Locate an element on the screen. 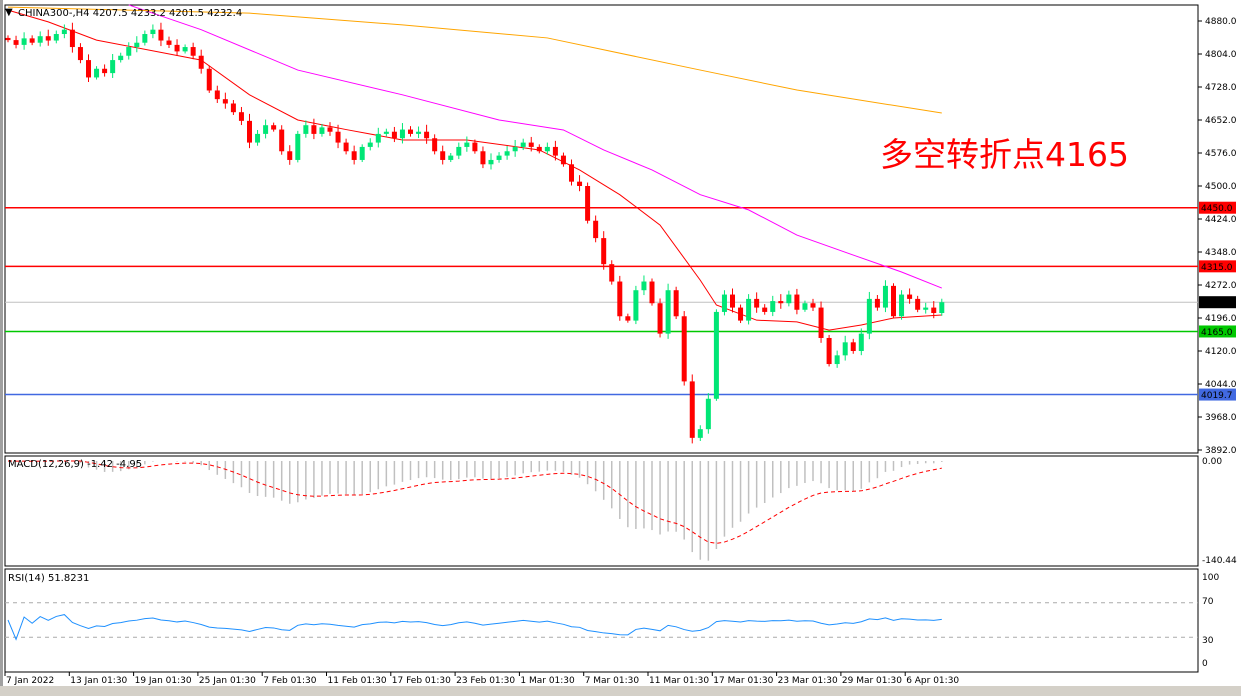  time-tick-label: 1 Mar 01:30 is located at coordinates (547, 681).